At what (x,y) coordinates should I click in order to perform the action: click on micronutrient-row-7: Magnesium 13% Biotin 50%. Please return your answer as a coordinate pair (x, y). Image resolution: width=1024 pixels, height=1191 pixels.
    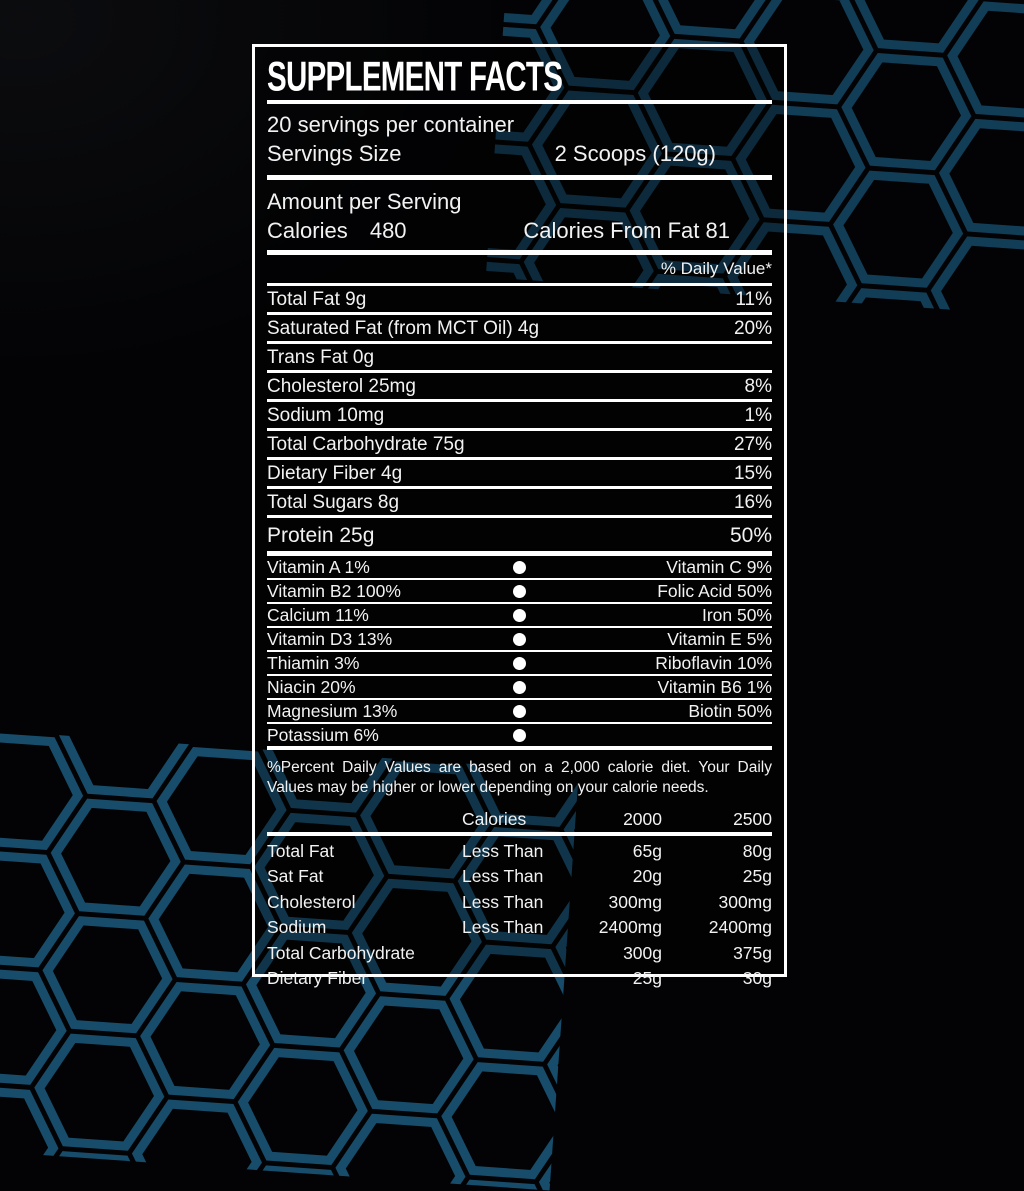
    Looking at the image, I should click on (519, 712).